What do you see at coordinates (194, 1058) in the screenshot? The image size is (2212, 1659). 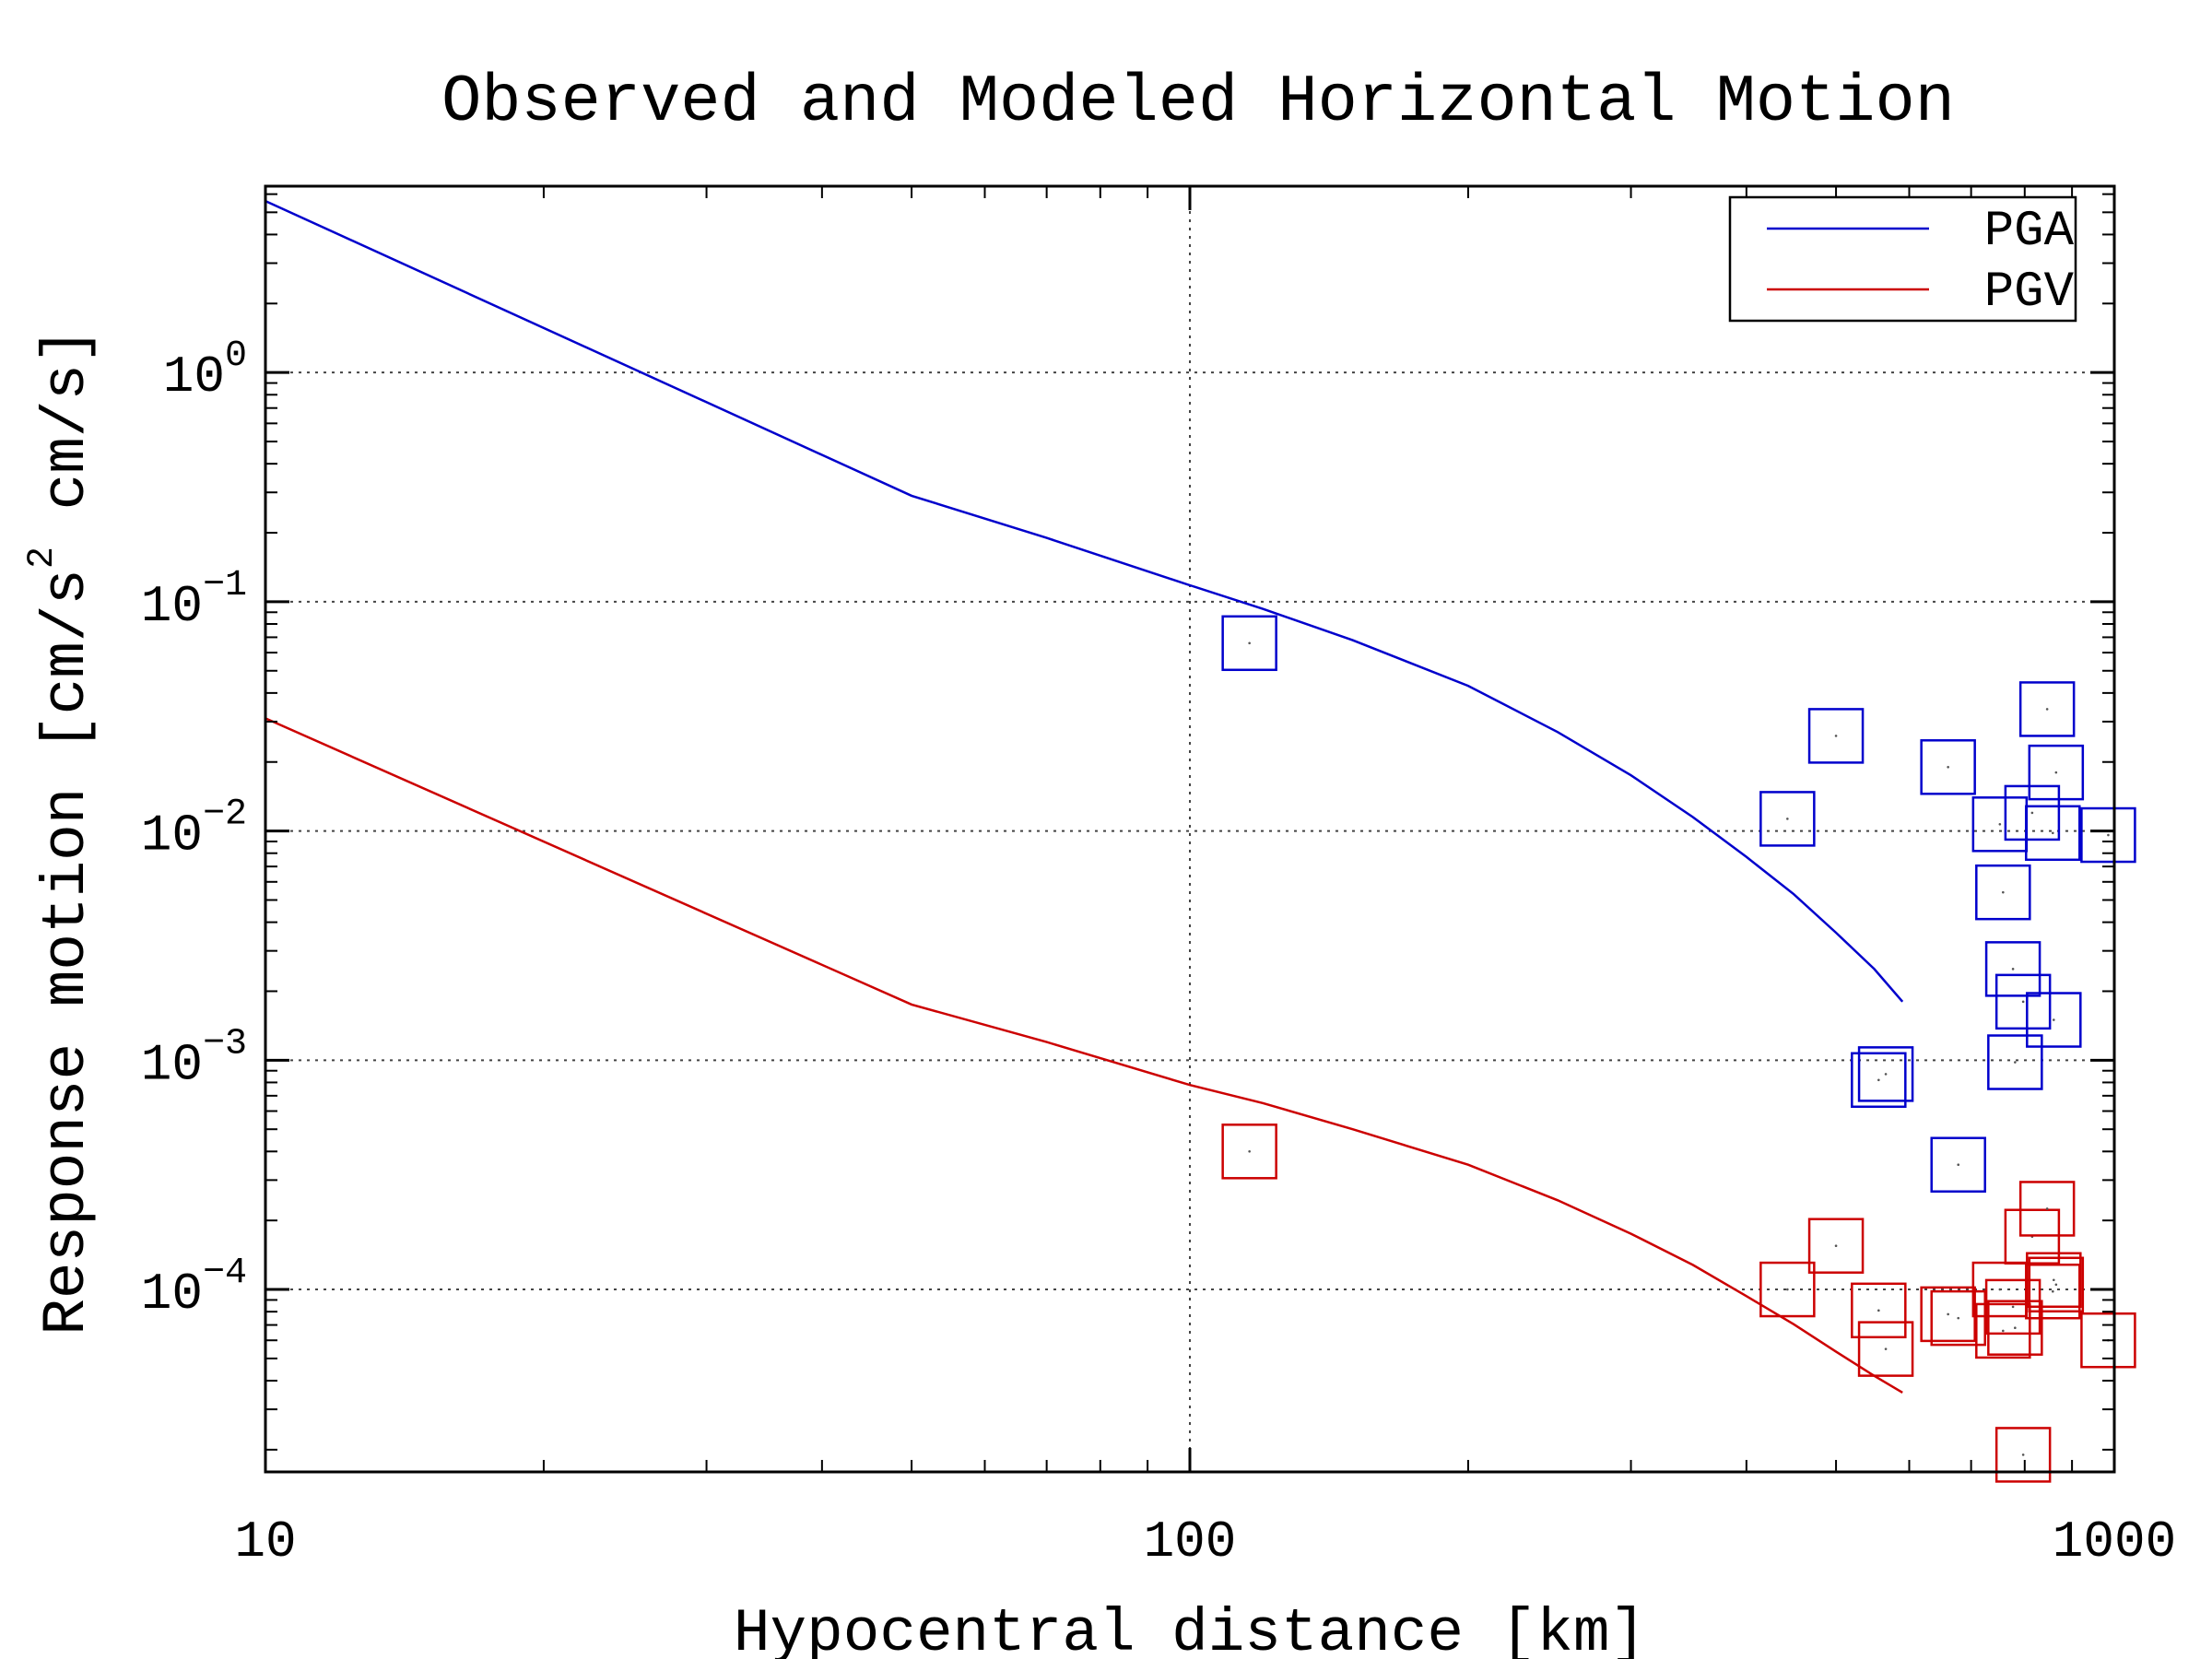 I see `y-tick-label: 10⁻³` at bounding box center [194, 1058].